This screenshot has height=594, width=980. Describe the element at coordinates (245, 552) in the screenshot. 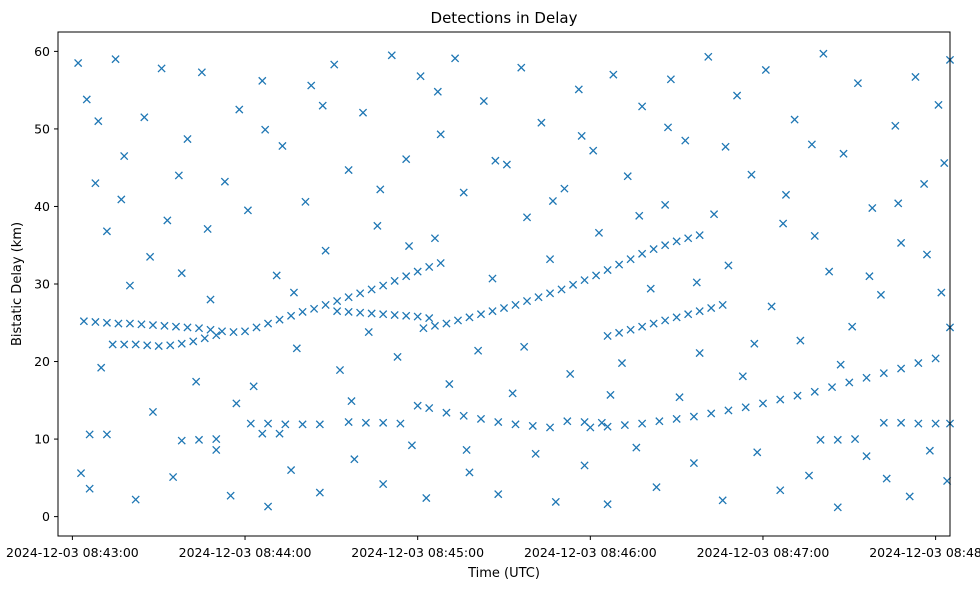

I see `x-tick-label: 2024-12-03 08:44:00` at that location.